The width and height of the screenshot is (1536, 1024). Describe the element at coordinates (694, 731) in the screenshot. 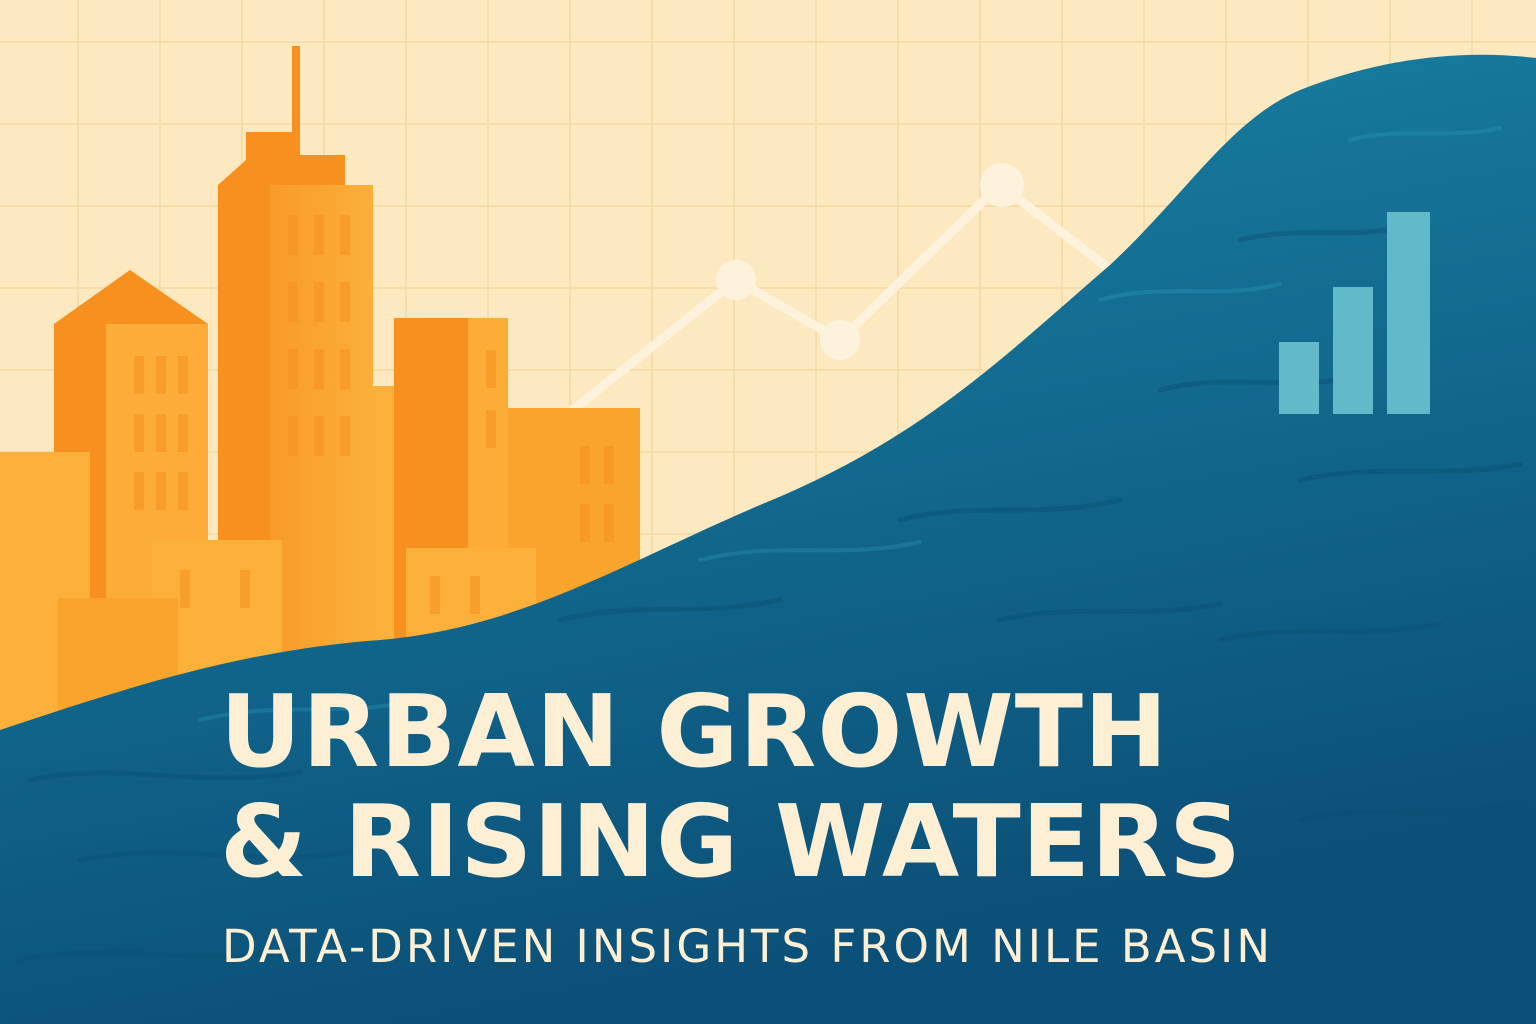

I see `headline-line-1: URBAN GROWTH` at that location.